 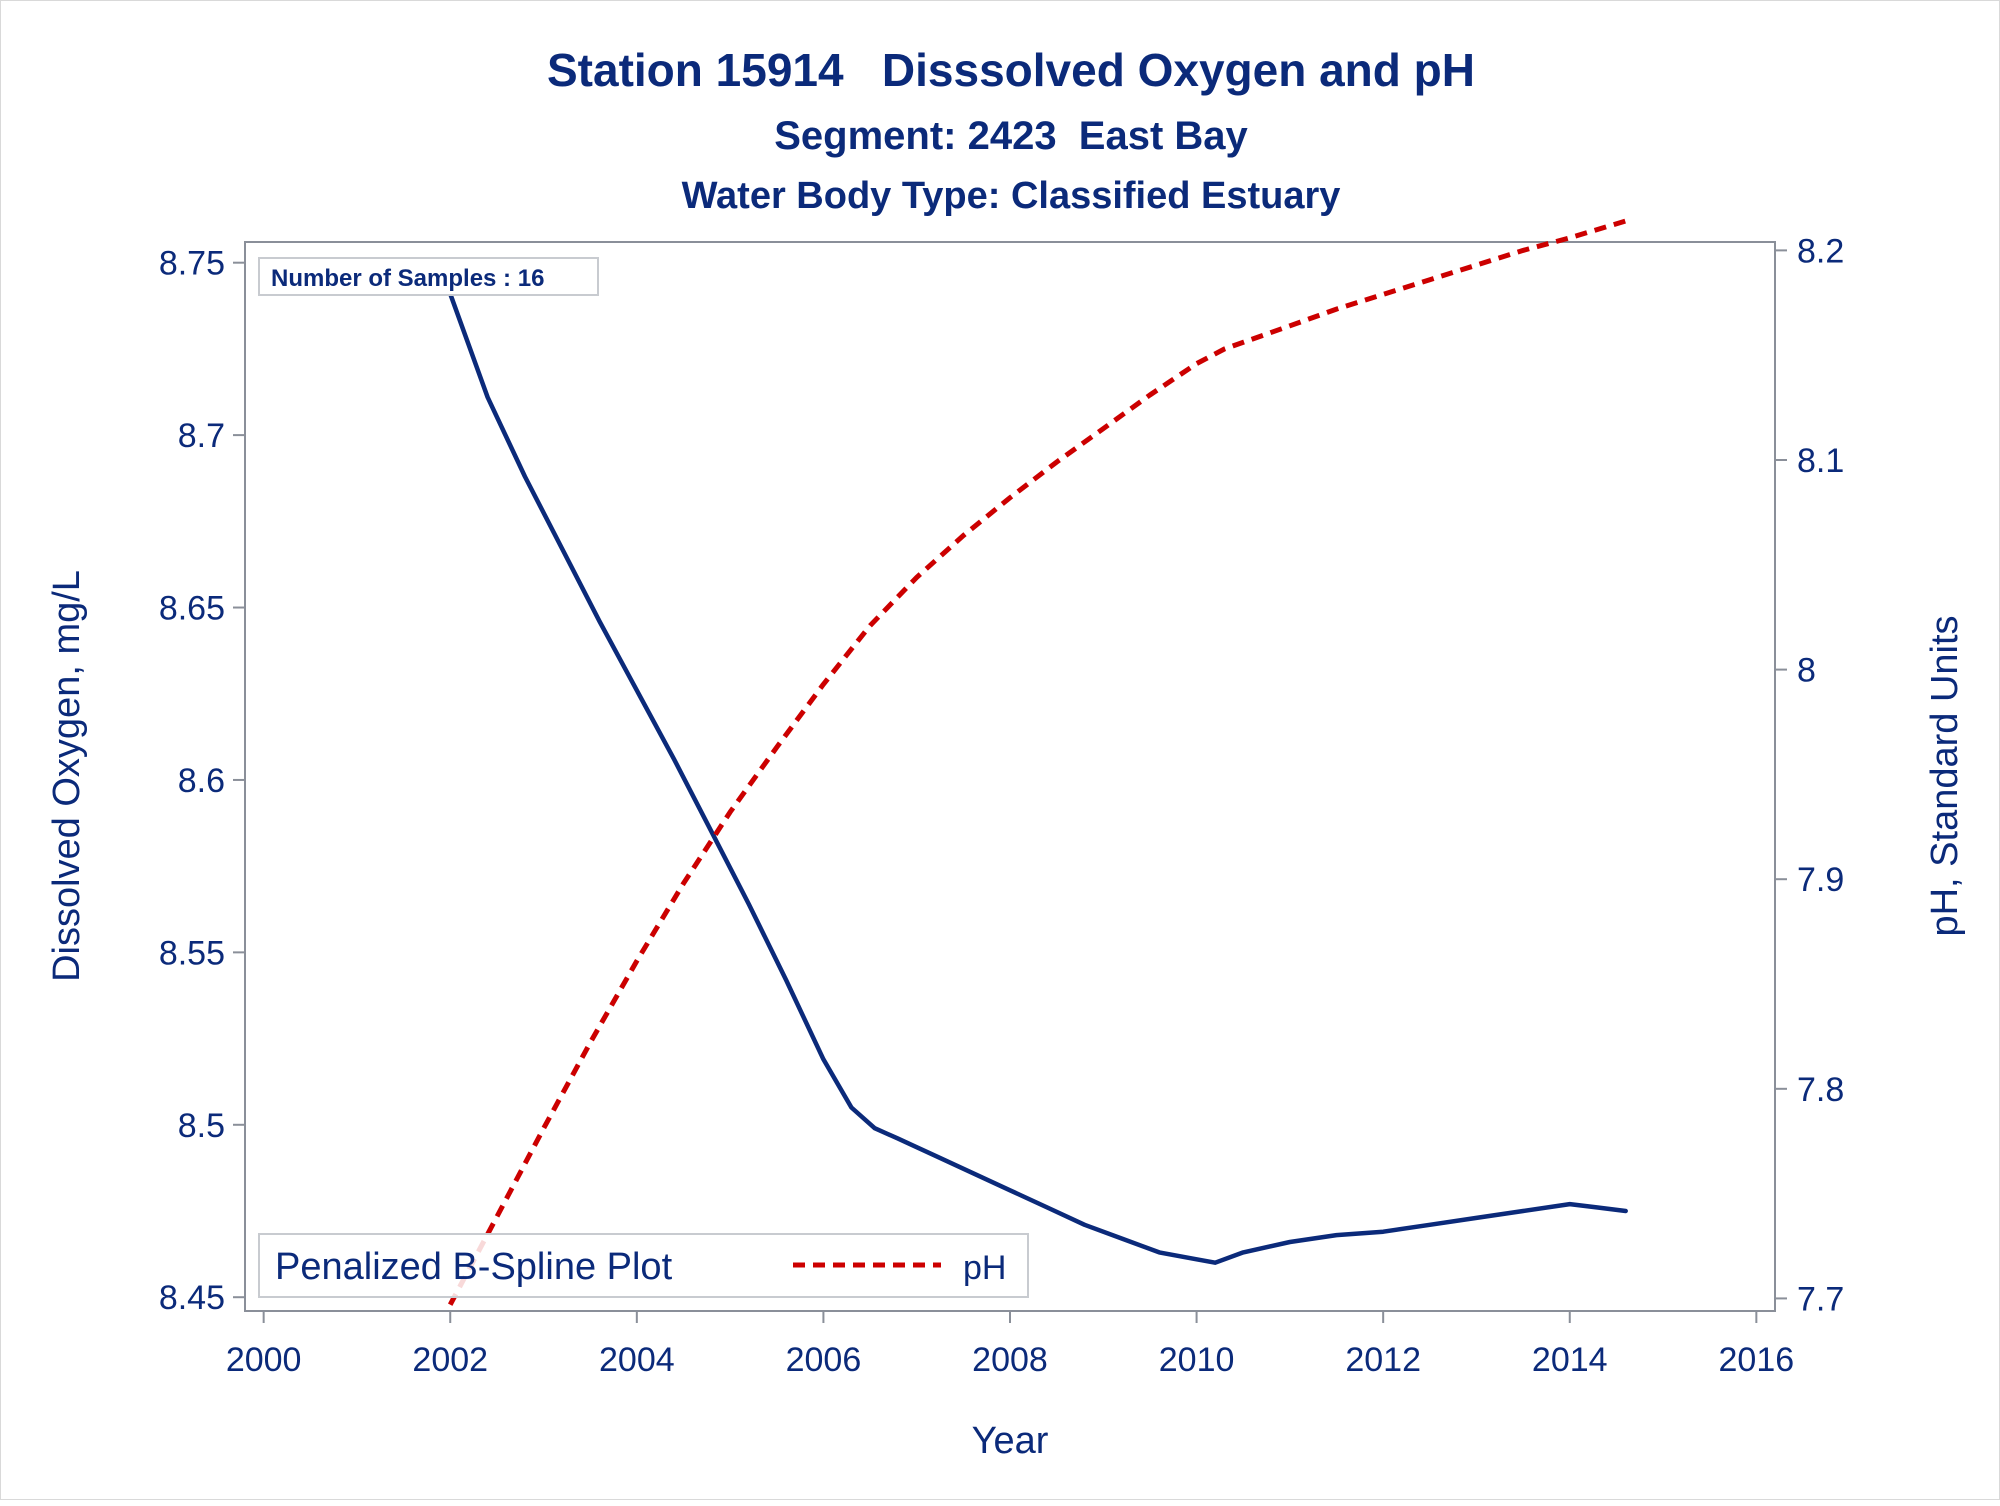 I want to click on legend-title: Penalized B-Spline Plot, so click(x=474, y=1267).